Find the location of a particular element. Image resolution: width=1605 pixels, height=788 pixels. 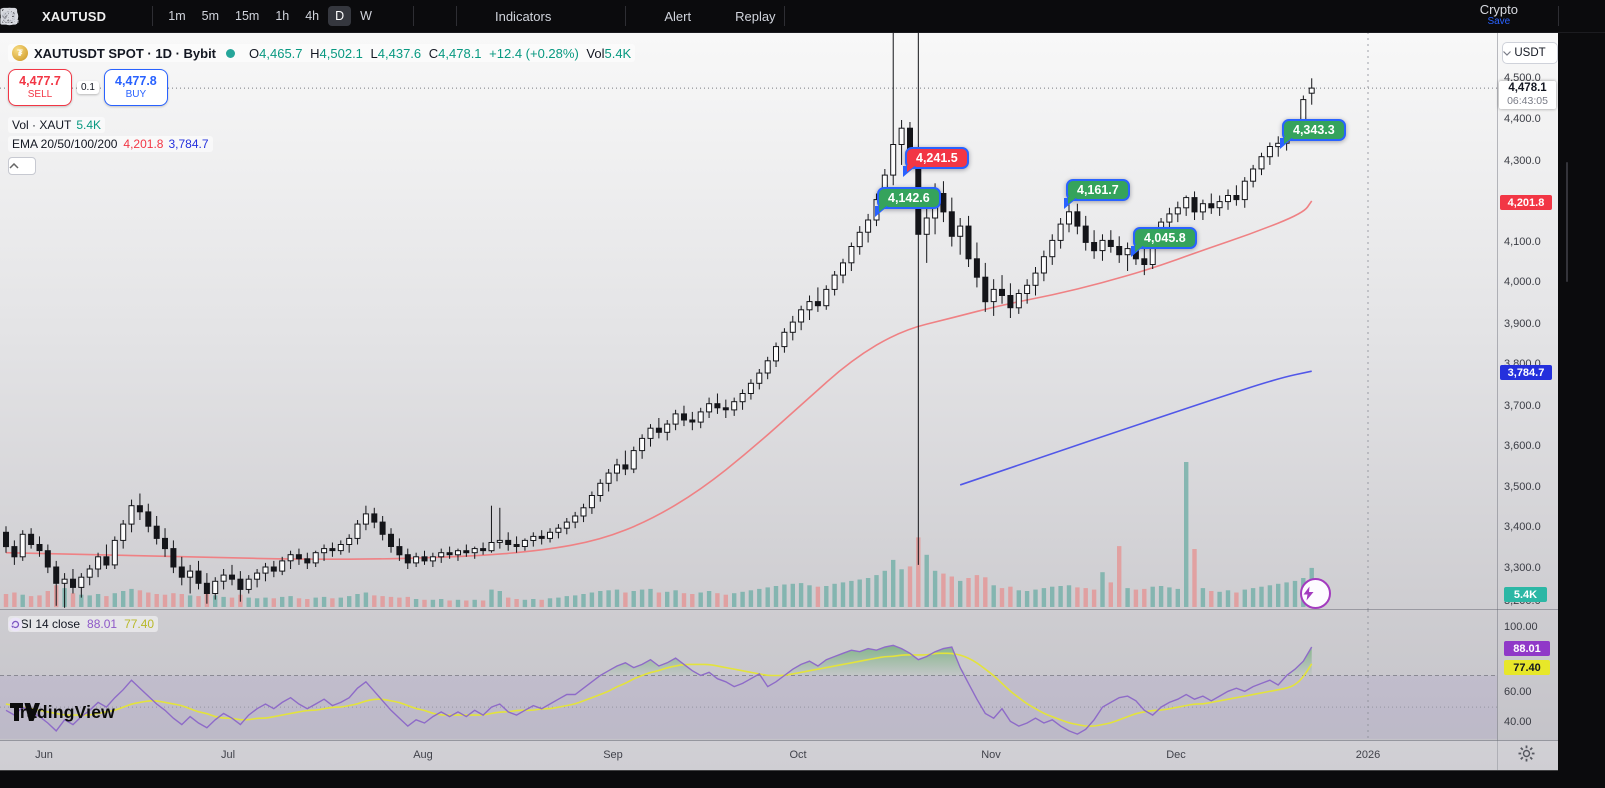

alert-clock-icon is located at coordinates (330, 16).